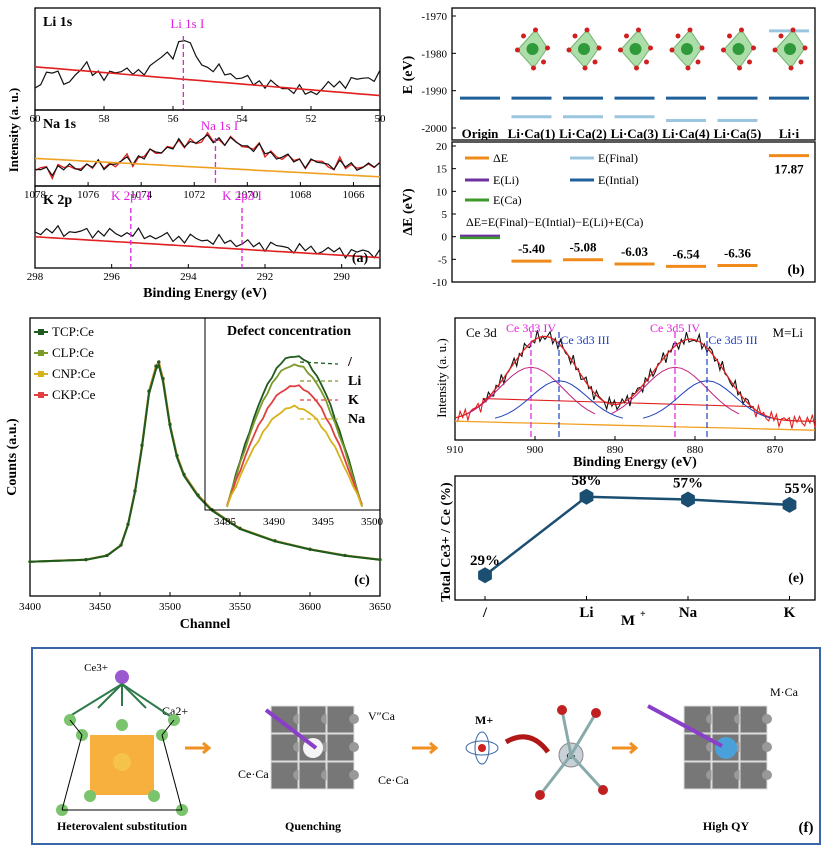 The image size is (831, 850). Describe the element at coordinates (535, 450) in the screenshot. I see `d-tick-label: 900` at that location.